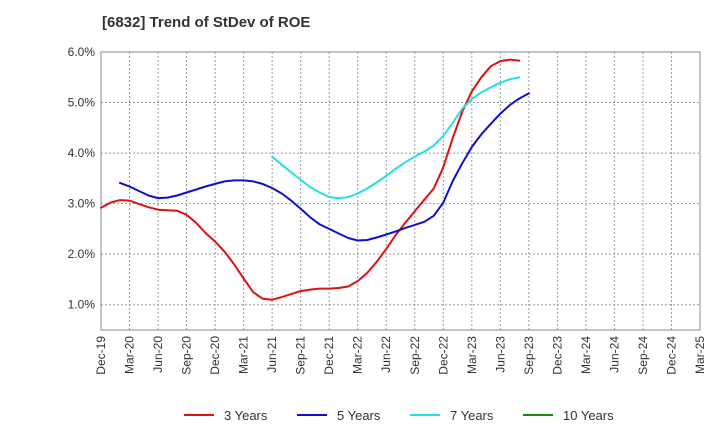  Describe the element at coordinates (301, 355) in the screenshot. I see `x-tick-label: Sep-21` at that location.